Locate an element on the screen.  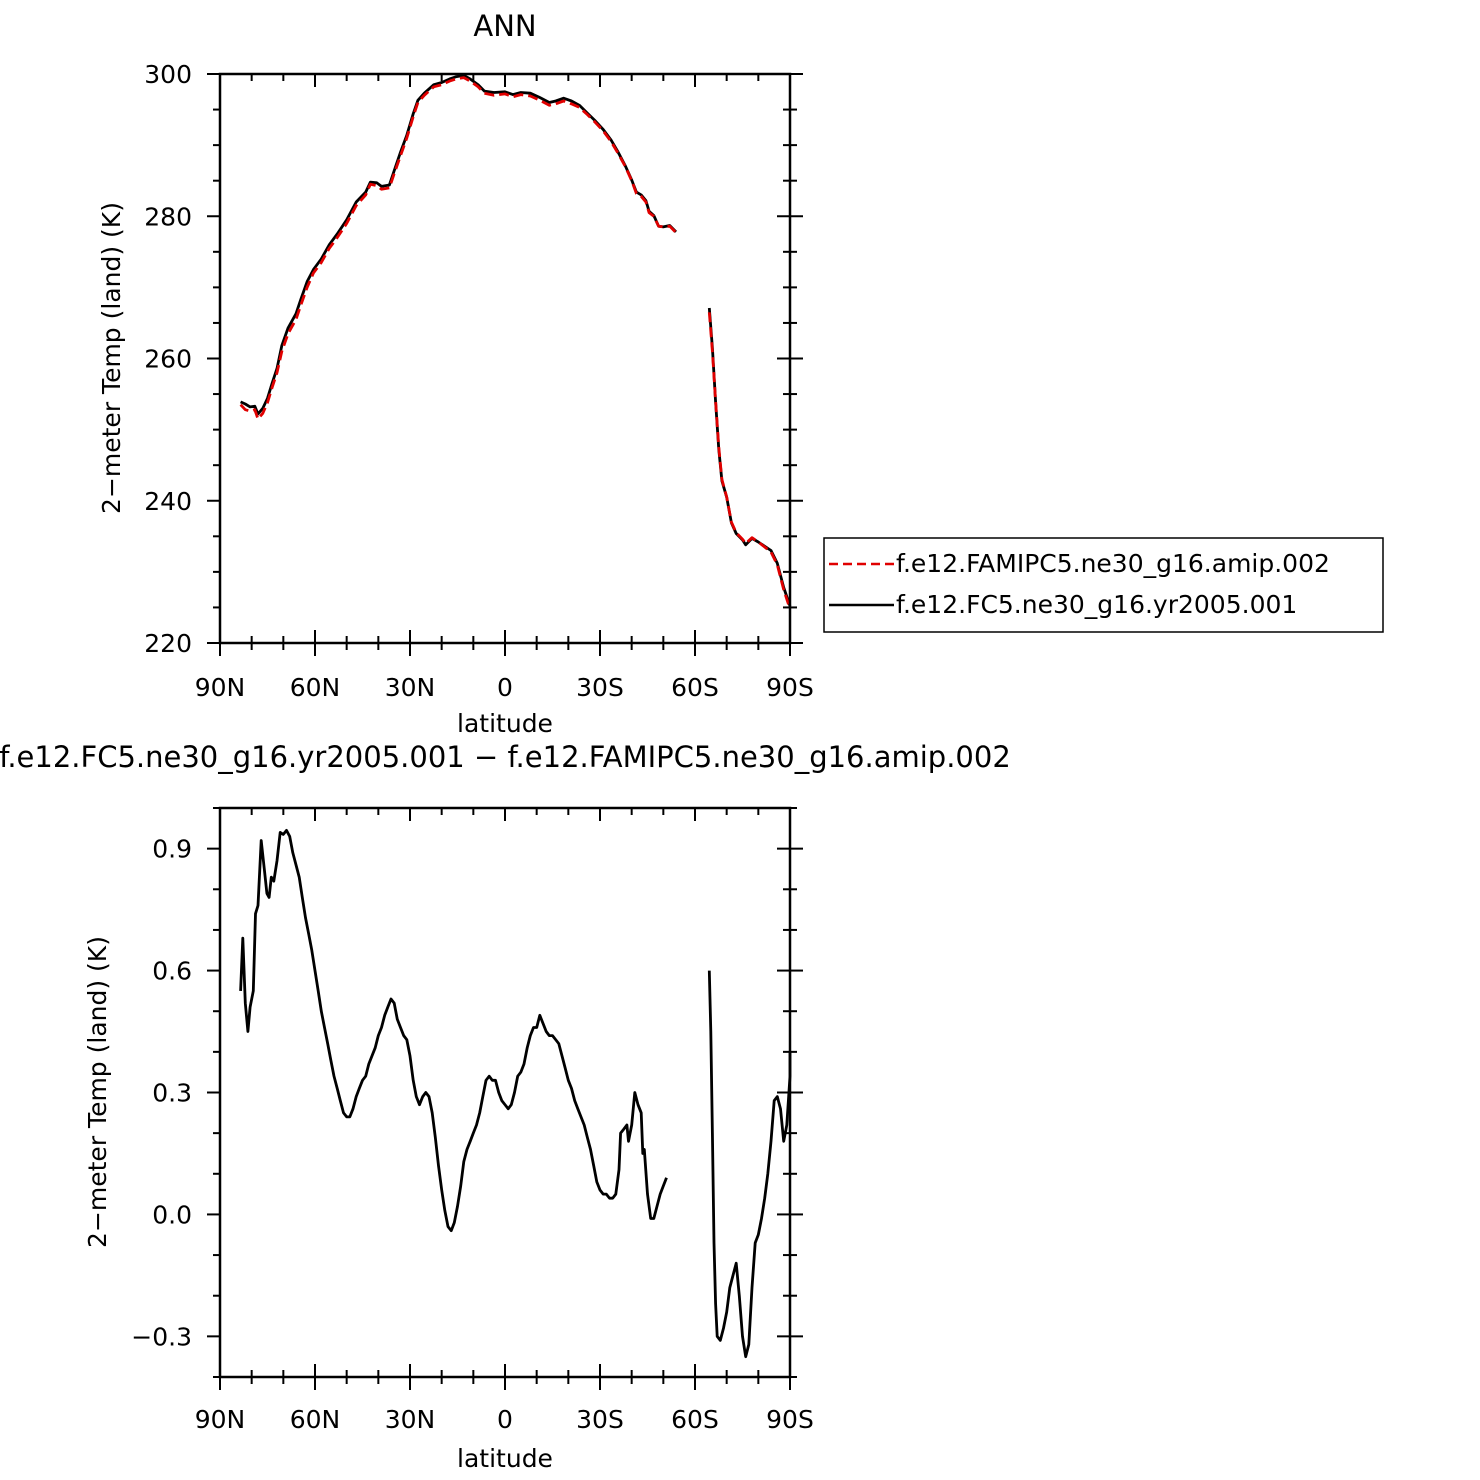
bottom-x-axis-label: latitude is located at coordinates (505, 1458).